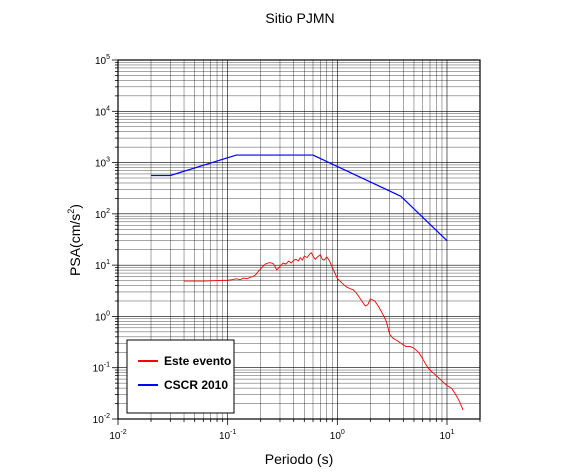  I want to click on y-tick-label: 10⁻², so click(101, 419).